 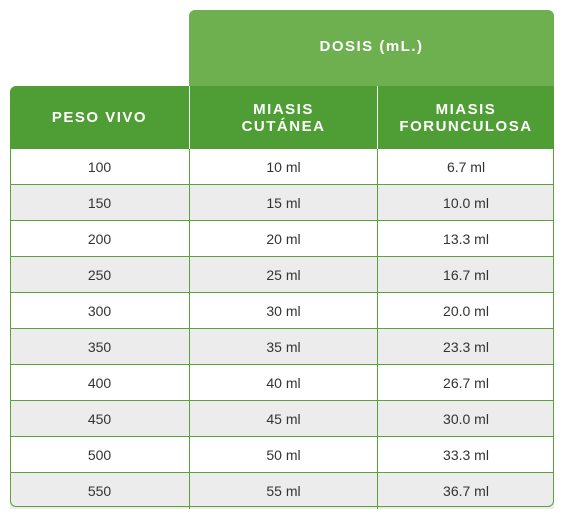 I want to click on cell-miasis-forunculosa: 33.3 ml, so click(x=465, y=454).